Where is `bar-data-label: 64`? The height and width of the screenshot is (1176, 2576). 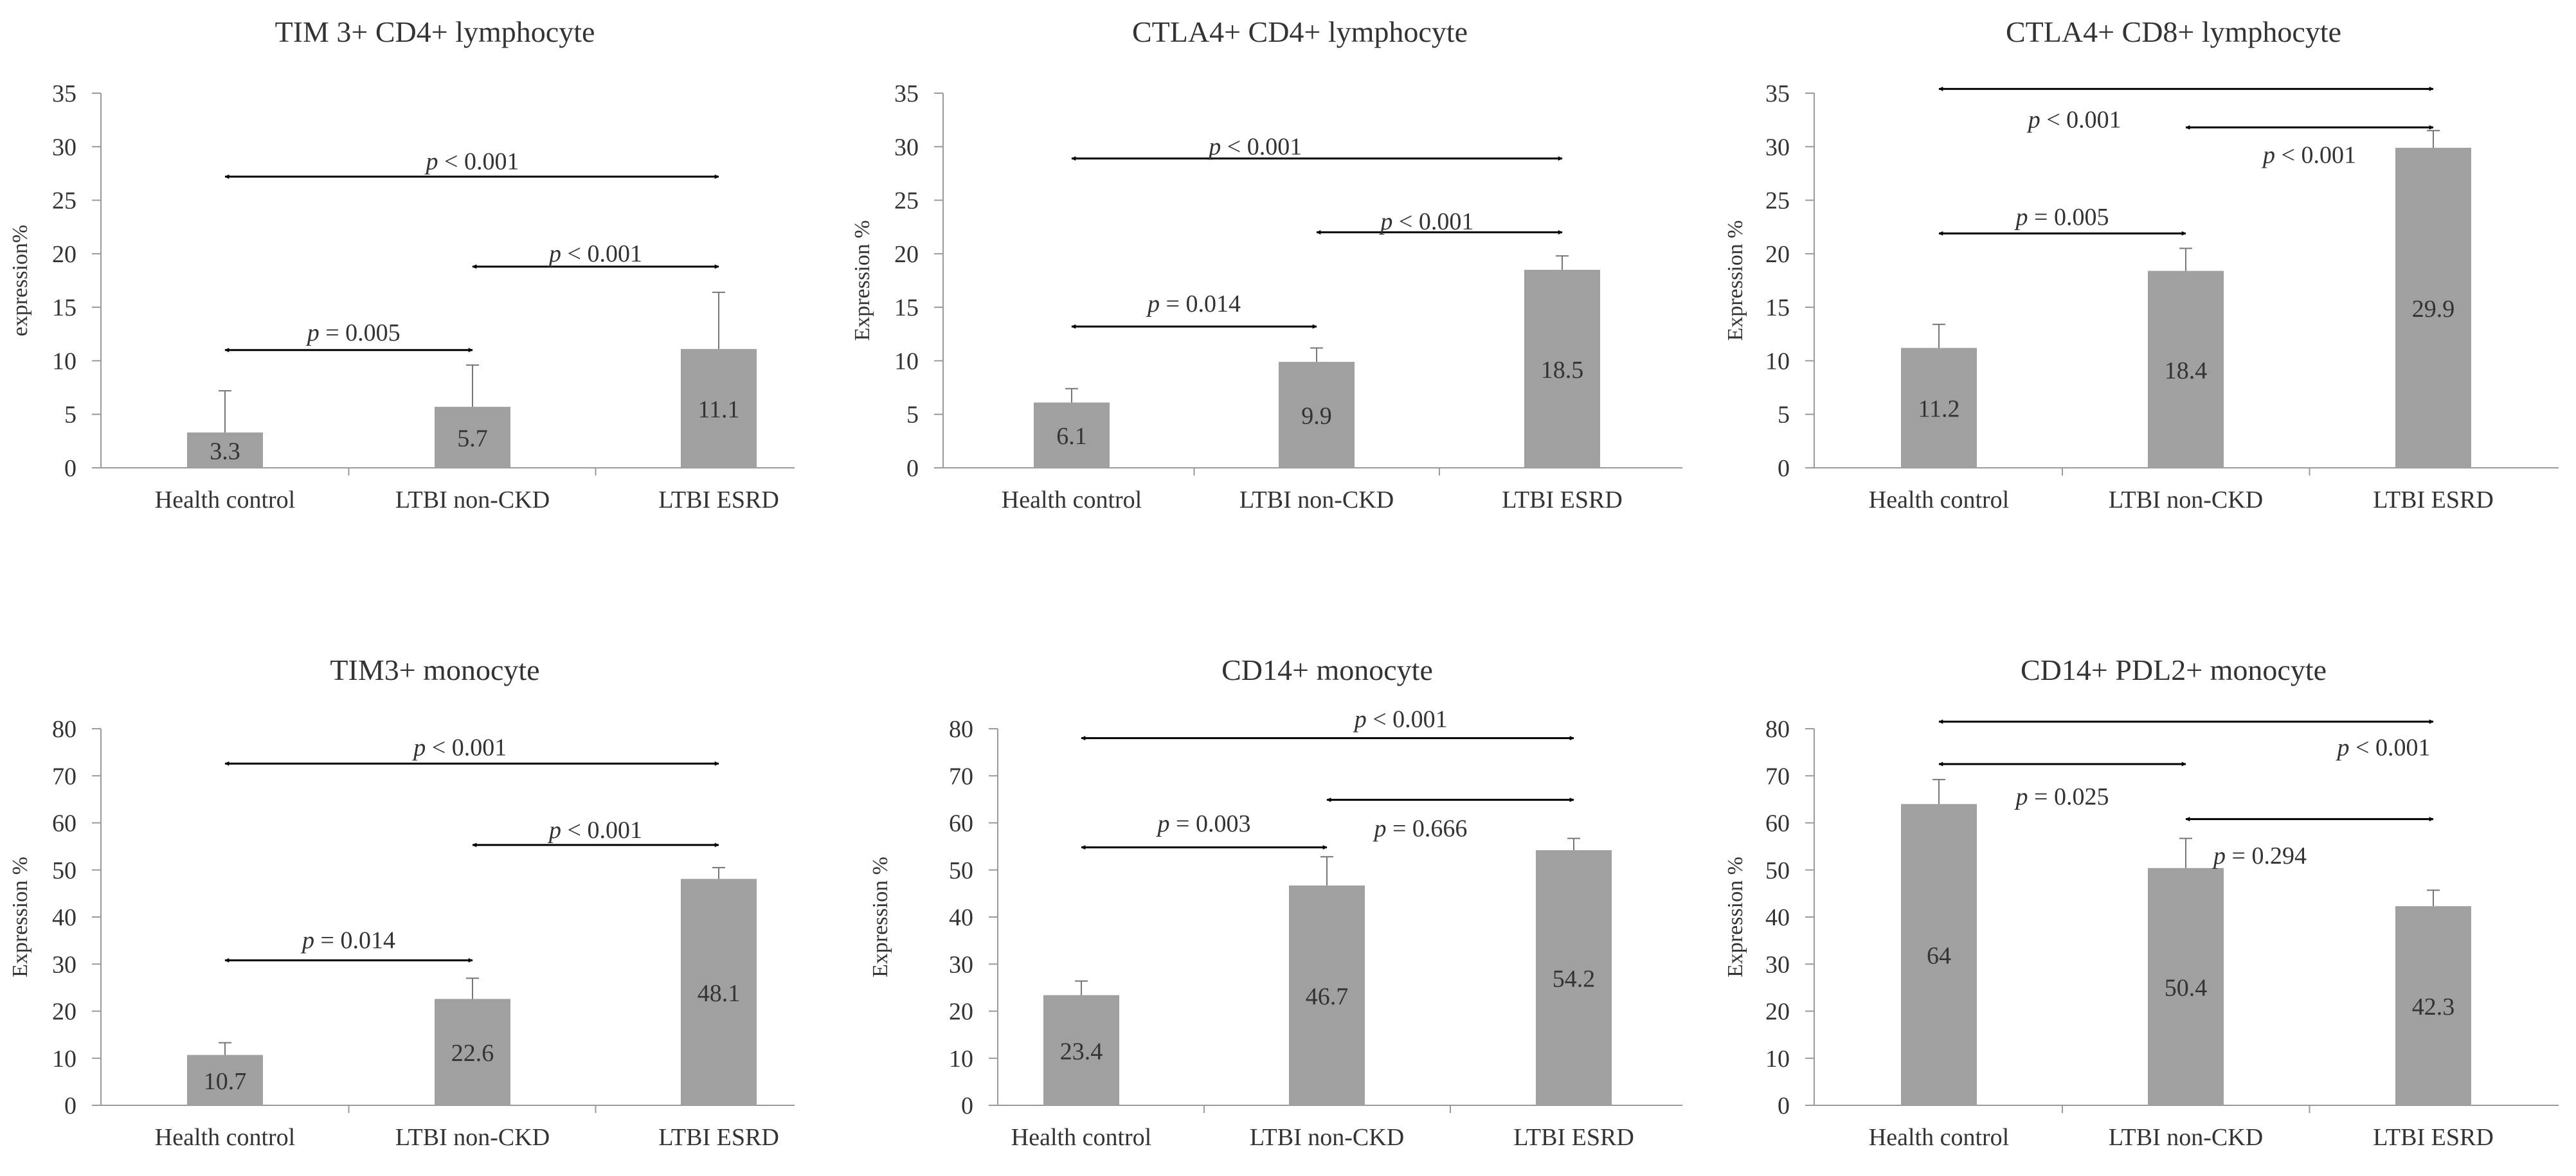
bar-data-label: 64 is located at coordinates (1939, 956).